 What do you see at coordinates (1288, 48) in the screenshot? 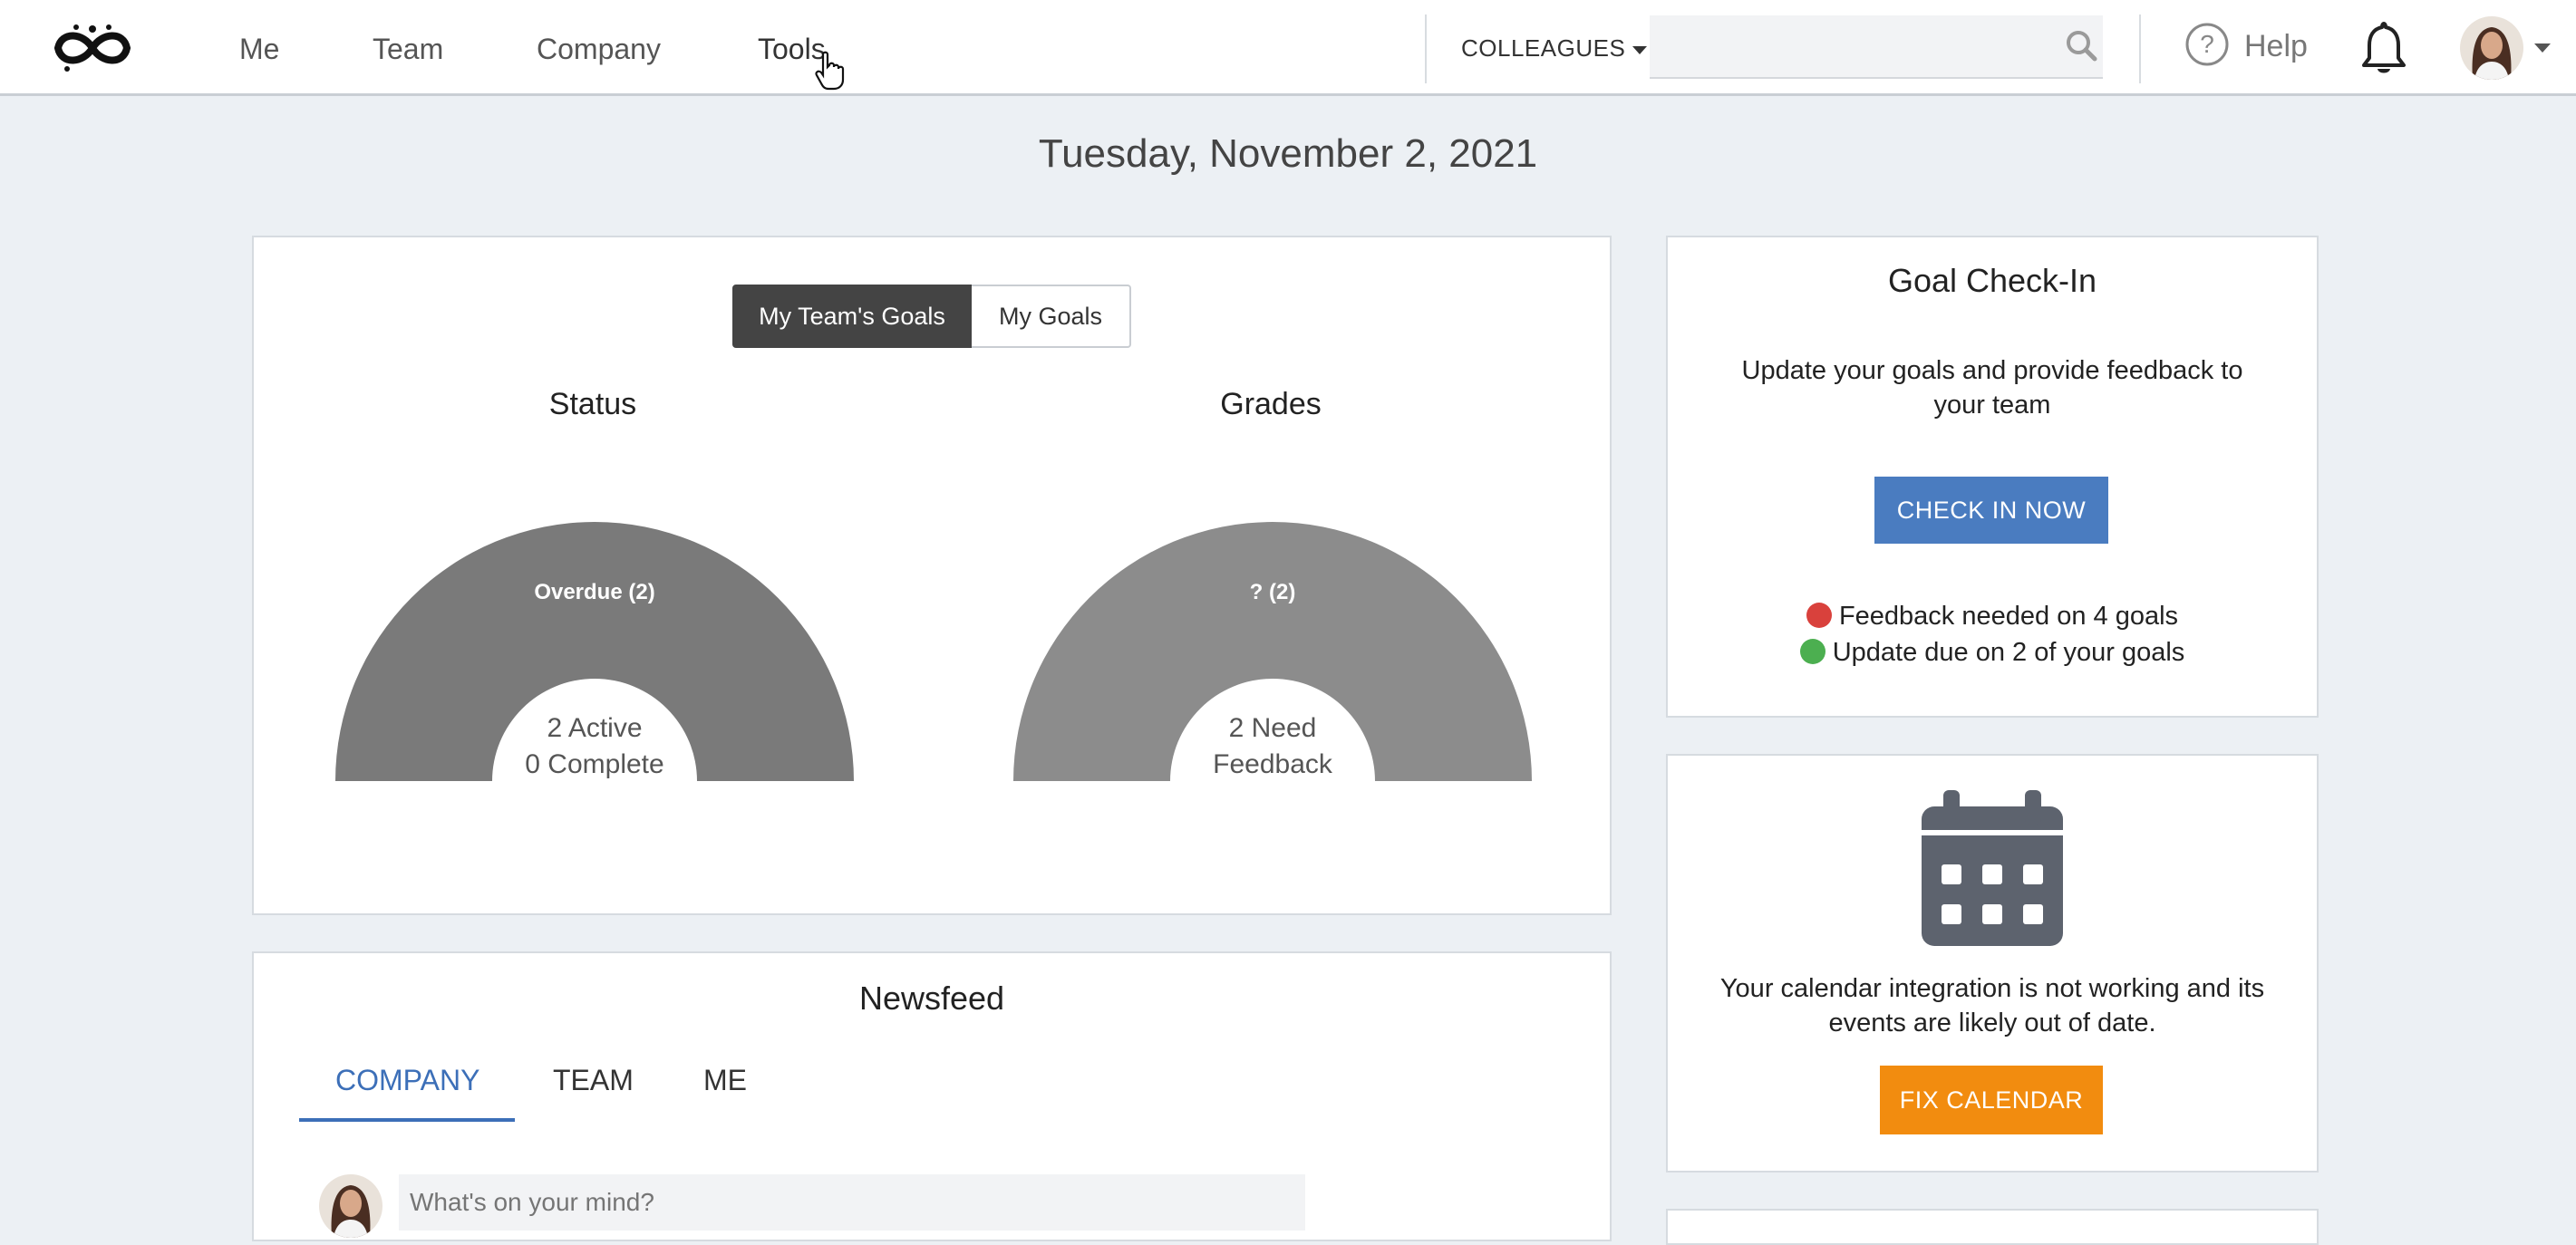
I see `top-navigation-bar: Me Team Company Tools COLLEAGUES ? Help` at bounding box center [1288, 48].